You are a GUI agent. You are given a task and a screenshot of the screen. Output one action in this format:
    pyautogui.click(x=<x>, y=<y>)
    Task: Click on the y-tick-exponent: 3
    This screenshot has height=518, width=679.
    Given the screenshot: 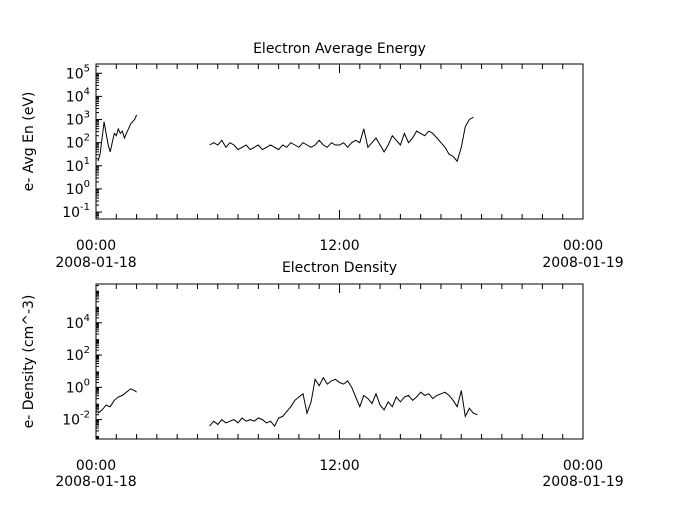 What is the action you would take?
    pyautogui.click(x=87, y=115)
    